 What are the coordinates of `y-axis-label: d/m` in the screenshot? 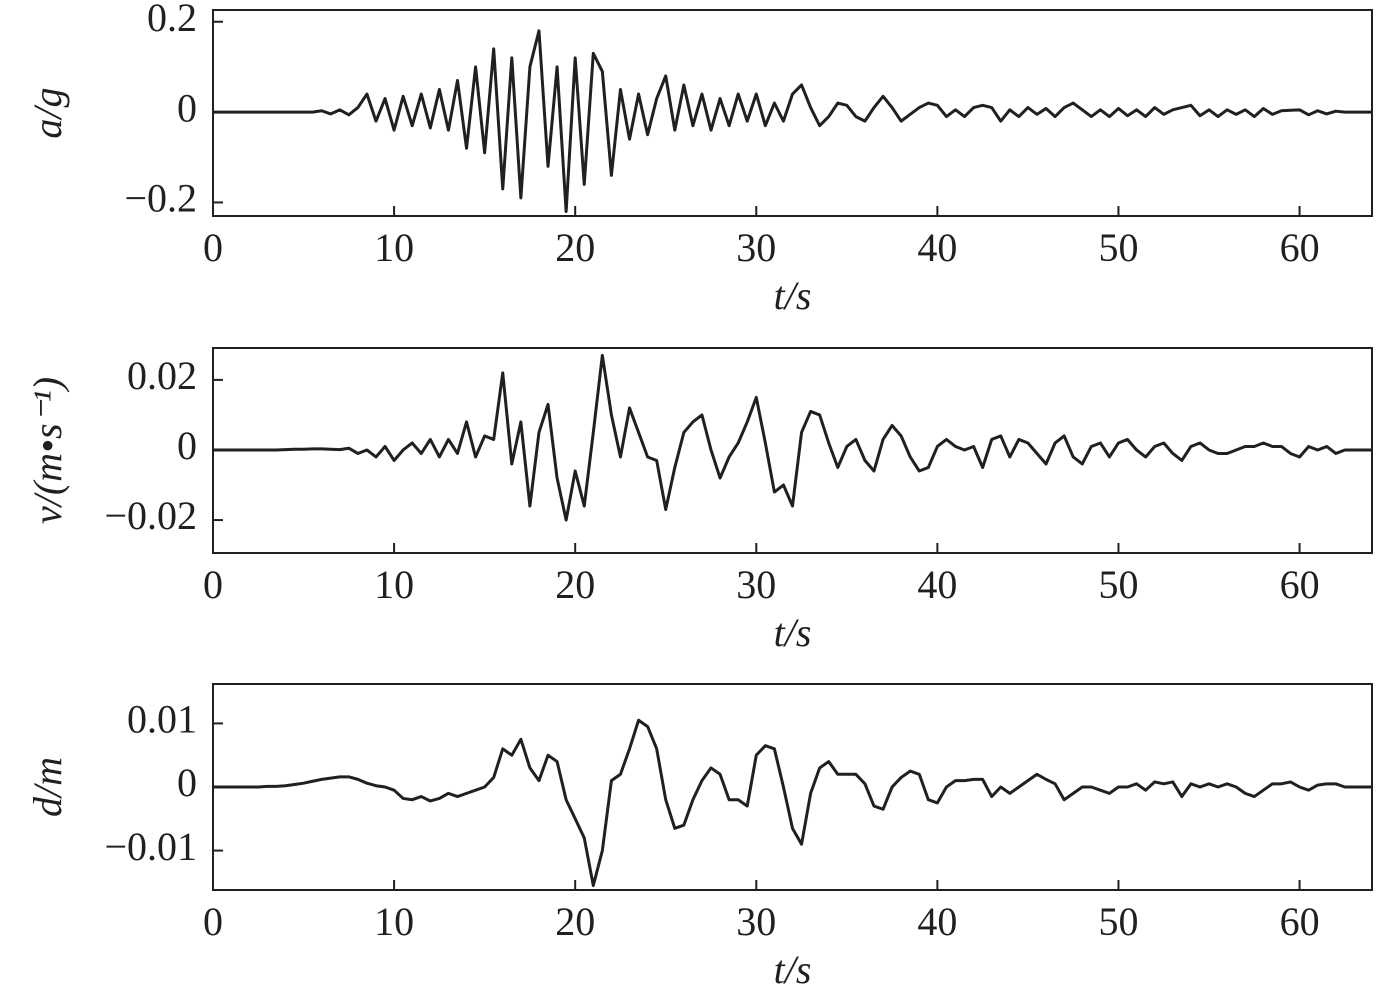 It's located at (47, 787).